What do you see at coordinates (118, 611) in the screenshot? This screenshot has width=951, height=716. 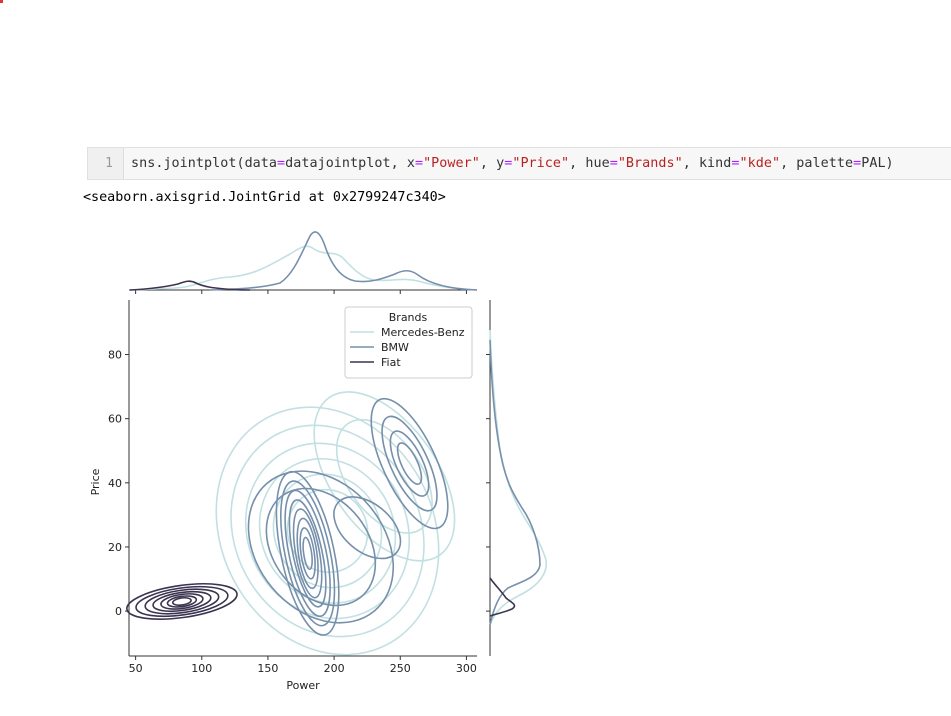 I see `y-tick-label: 0` at bounding box center [118, 611].